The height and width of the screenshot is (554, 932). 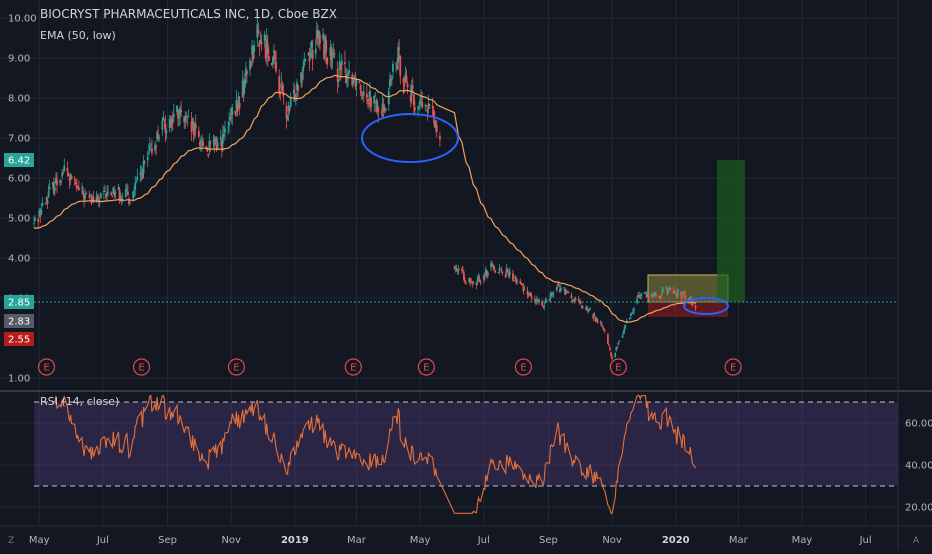 I want to click on ema-legend: EMA (50, low), so click(x=78, y=35).